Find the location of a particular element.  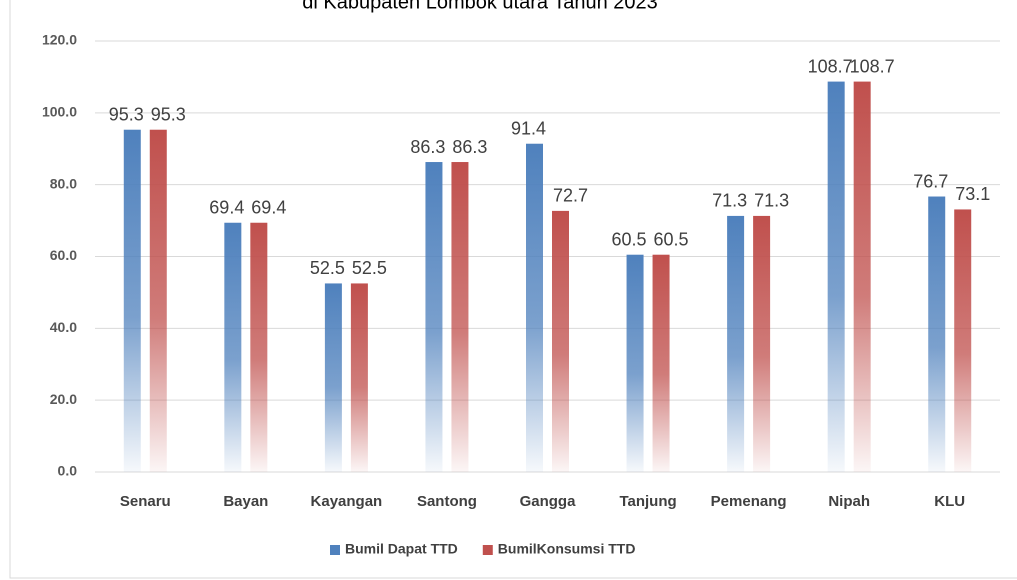

y-tick-label: 60.0 is located at coordinates (63, 255).